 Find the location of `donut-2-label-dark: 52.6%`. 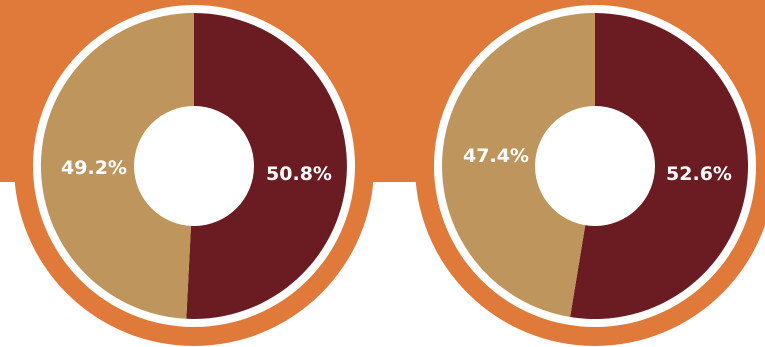

donut-2-label-dark: 52.6% is located at coordinates (699, 174).